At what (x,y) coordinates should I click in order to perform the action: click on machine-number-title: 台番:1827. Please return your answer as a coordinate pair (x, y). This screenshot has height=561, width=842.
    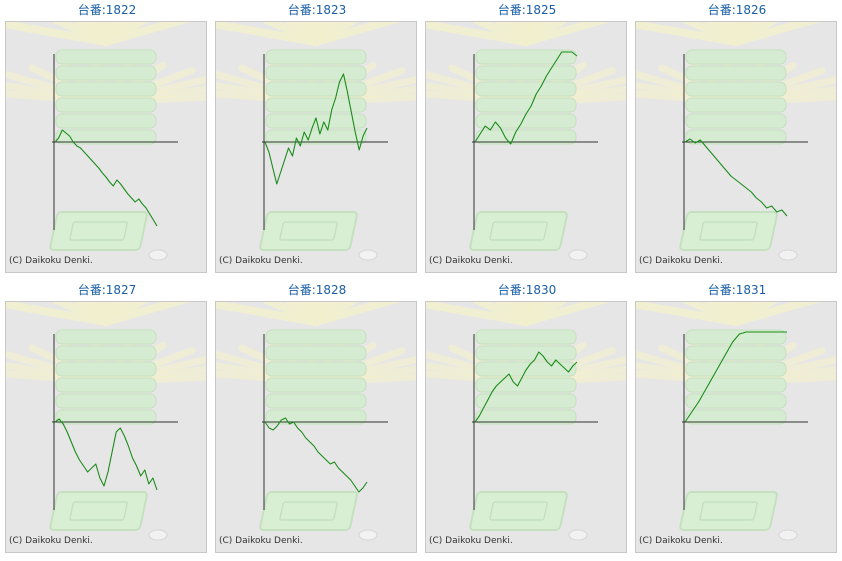
    Looking at the image, I should click on (107, 290).